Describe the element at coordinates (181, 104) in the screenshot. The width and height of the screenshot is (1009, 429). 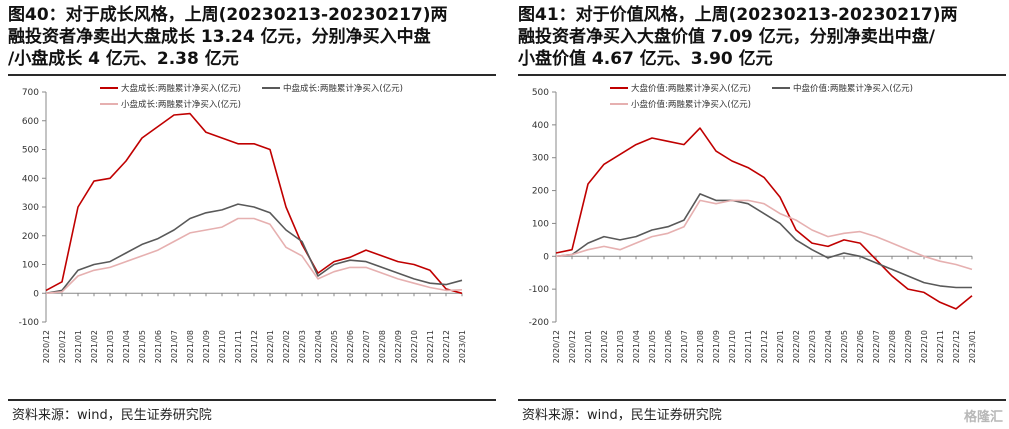
I see `legend-entry: 小盘成长:两融累计净买入(亿元)` at that location.